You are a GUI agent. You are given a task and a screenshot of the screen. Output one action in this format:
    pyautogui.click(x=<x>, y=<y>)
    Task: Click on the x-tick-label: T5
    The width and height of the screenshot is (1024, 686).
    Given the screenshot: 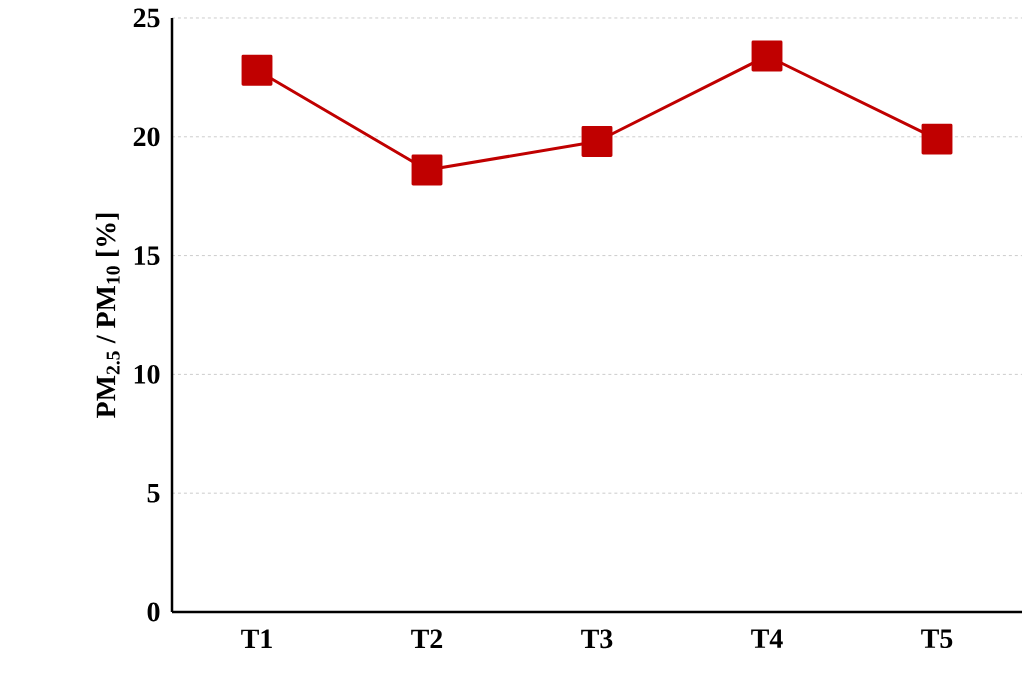 What is the action you would take?
    pyautogui.click(x=937, y=639)
    